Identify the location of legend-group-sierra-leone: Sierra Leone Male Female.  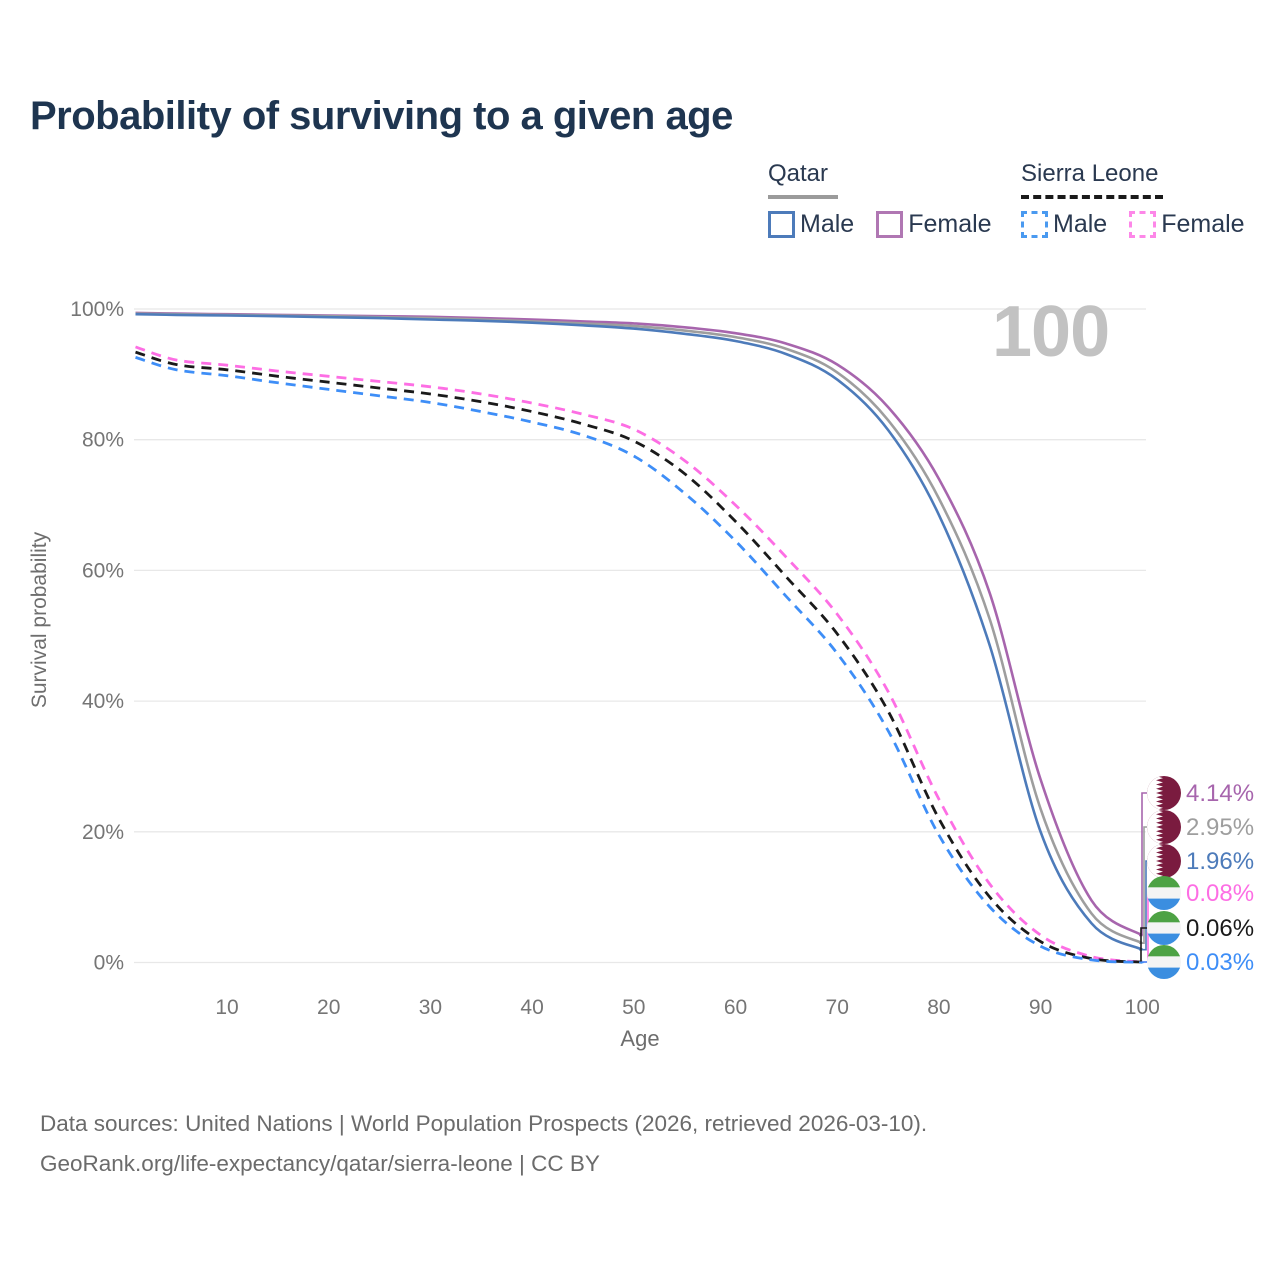
(1133, 199).